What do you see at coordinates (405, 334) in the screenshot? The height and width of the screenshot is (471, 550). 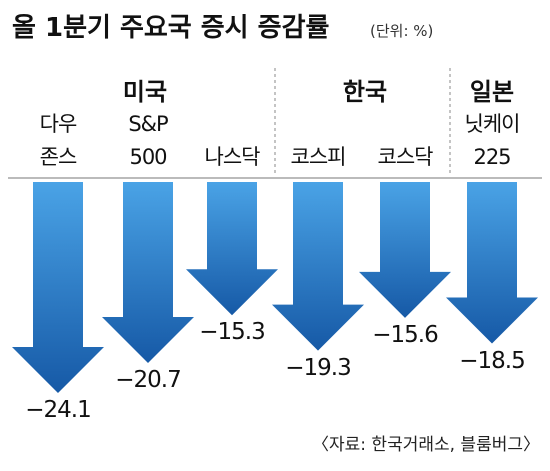 I see `value-label: −15.6` at bounding box center [405, 334].